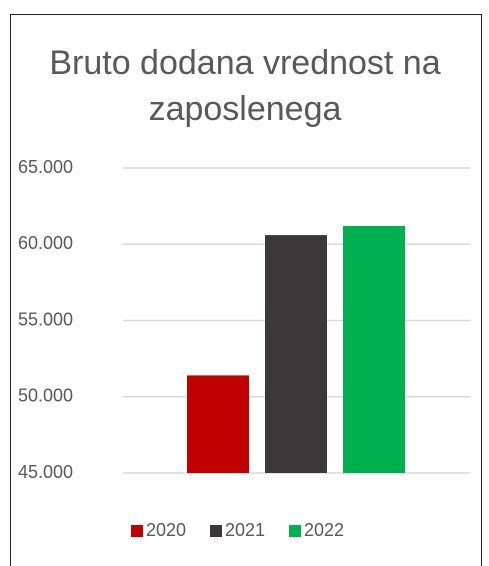  What do you see at coordinates (45, 319) in the screenshot?
I see `y-tick-label: 55.000` at bounding box center [45, 319].